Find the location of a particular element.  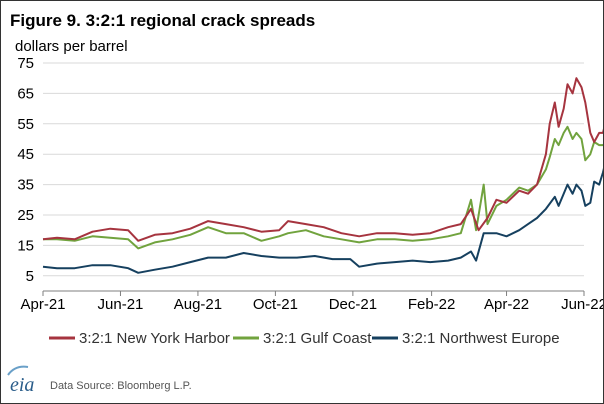

y-tick-label: 15 is located at coordinates (25, 245).